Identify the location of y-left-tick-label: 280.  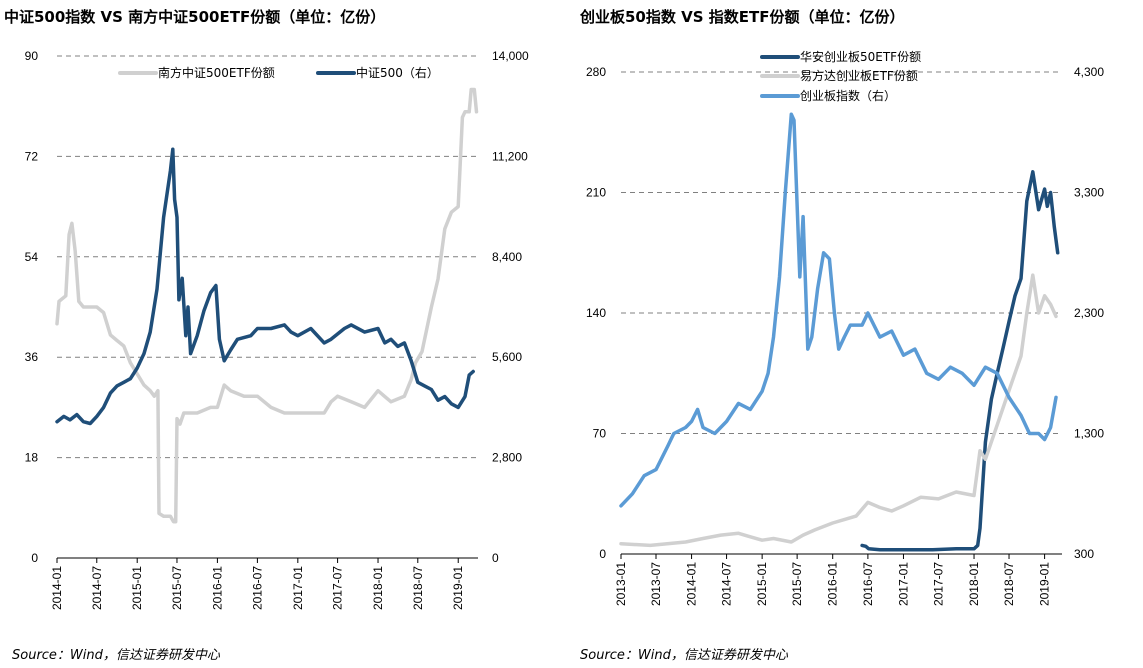
(596, 72).